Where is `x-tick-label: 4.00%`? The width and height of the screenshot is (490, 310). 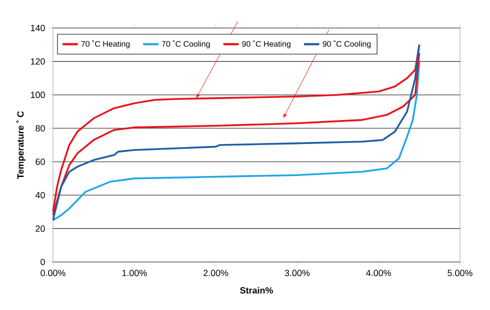
x-tick-label: 4.00% is located at coordinates (378, 273).